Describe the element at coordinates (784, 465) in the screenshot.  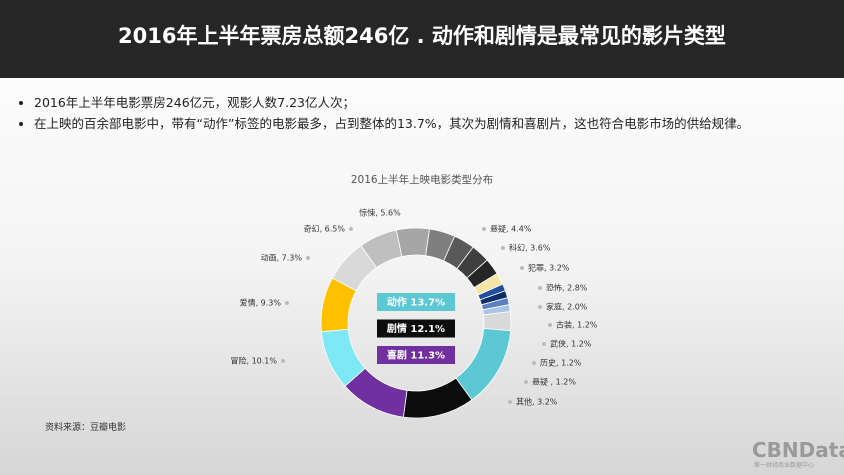
I see `logo-subtitle: 第一财经商业数据中心` at that location.